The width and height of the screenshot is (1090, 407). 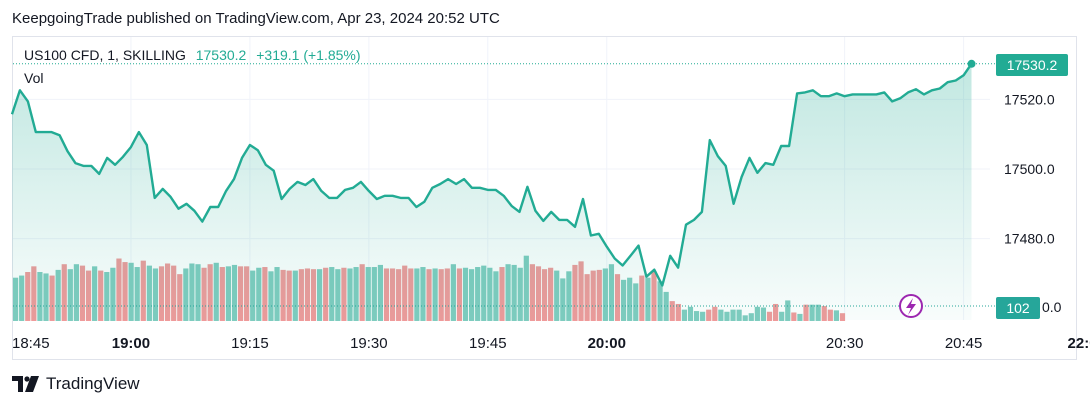 I want to click on price-tick-label: 17480.0, so click(x=1029, y=239).